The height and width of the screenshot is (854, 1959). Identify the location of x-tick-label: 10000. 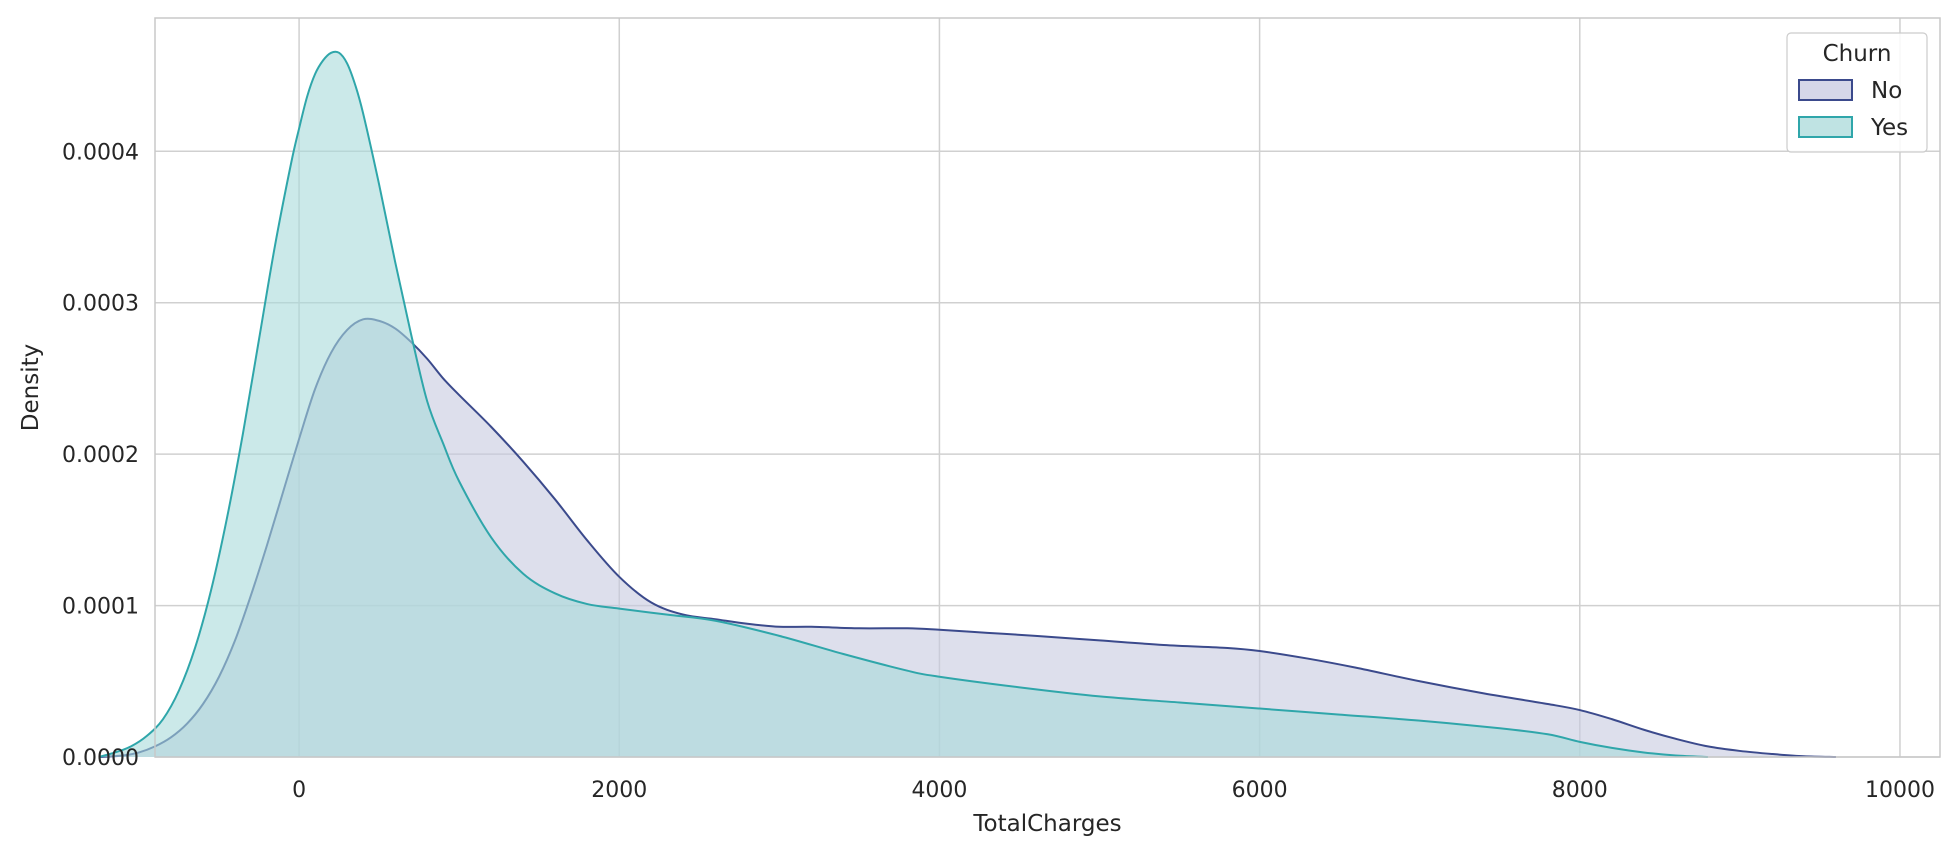
(1900, 790).